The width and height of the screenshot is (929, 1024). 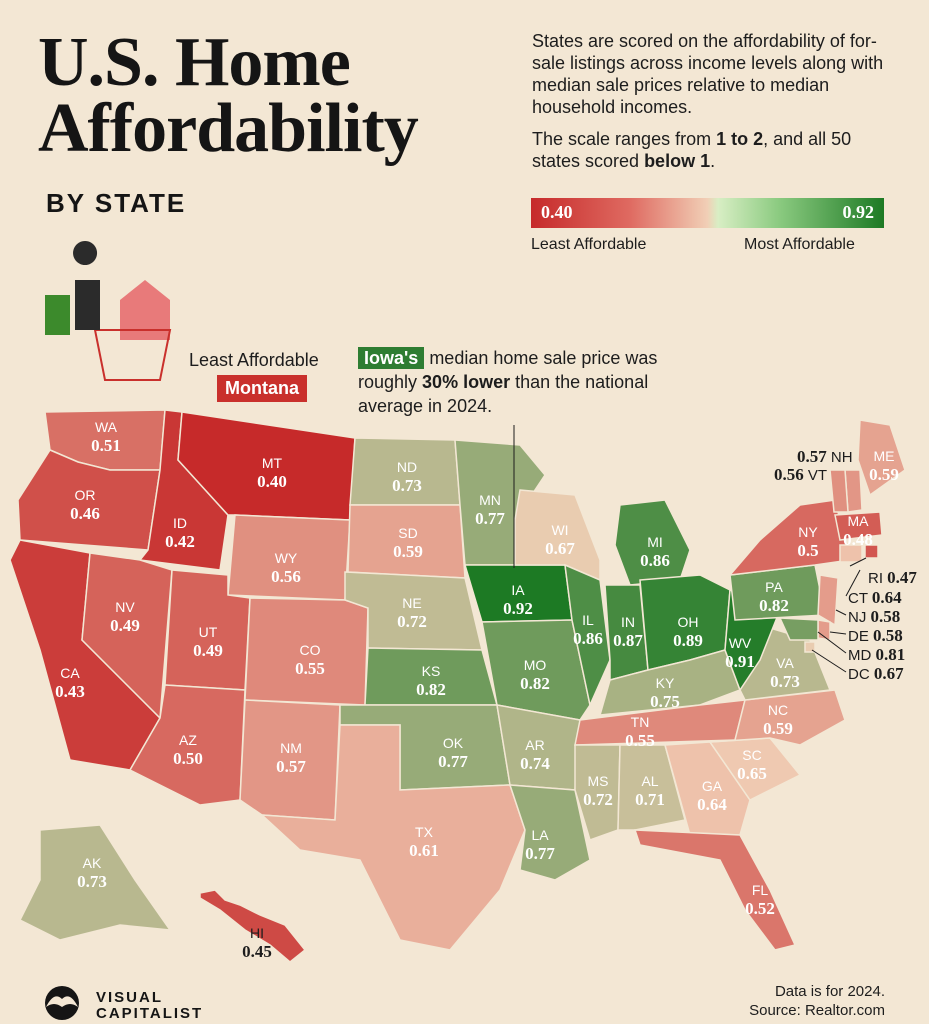 I want to click on state-GA, so click(x=707, y=788).